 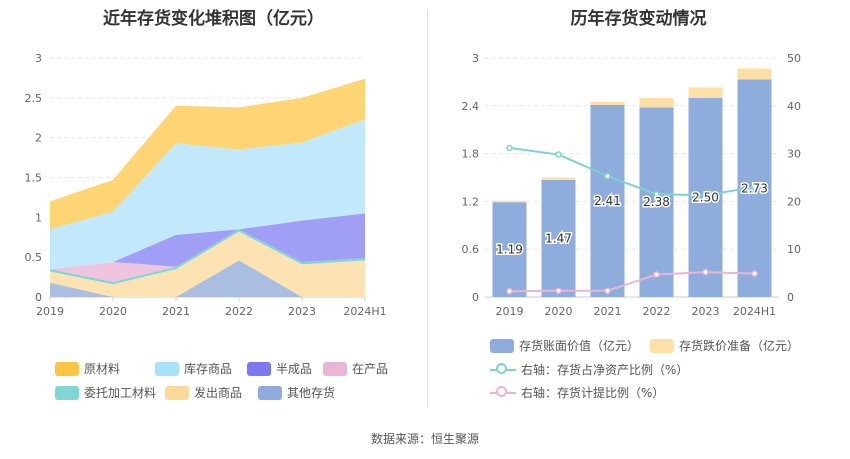 I want to click on legend-label: 库存商品, so click(x=208, y=369).